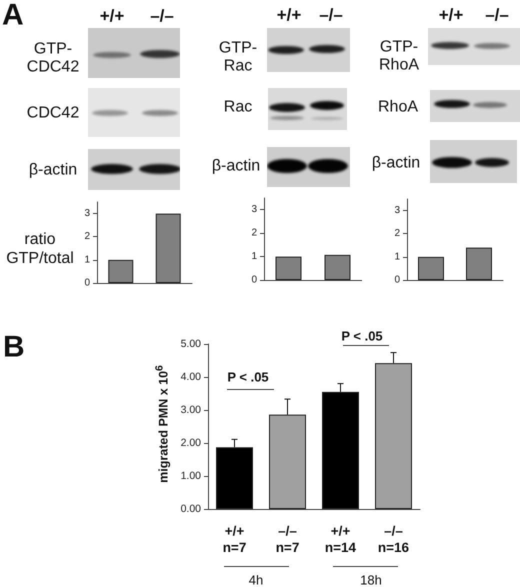  What do you see at coordinates (256, 579) in the screenshot?
I see `text: 4h` at bounding box center [256, 579].